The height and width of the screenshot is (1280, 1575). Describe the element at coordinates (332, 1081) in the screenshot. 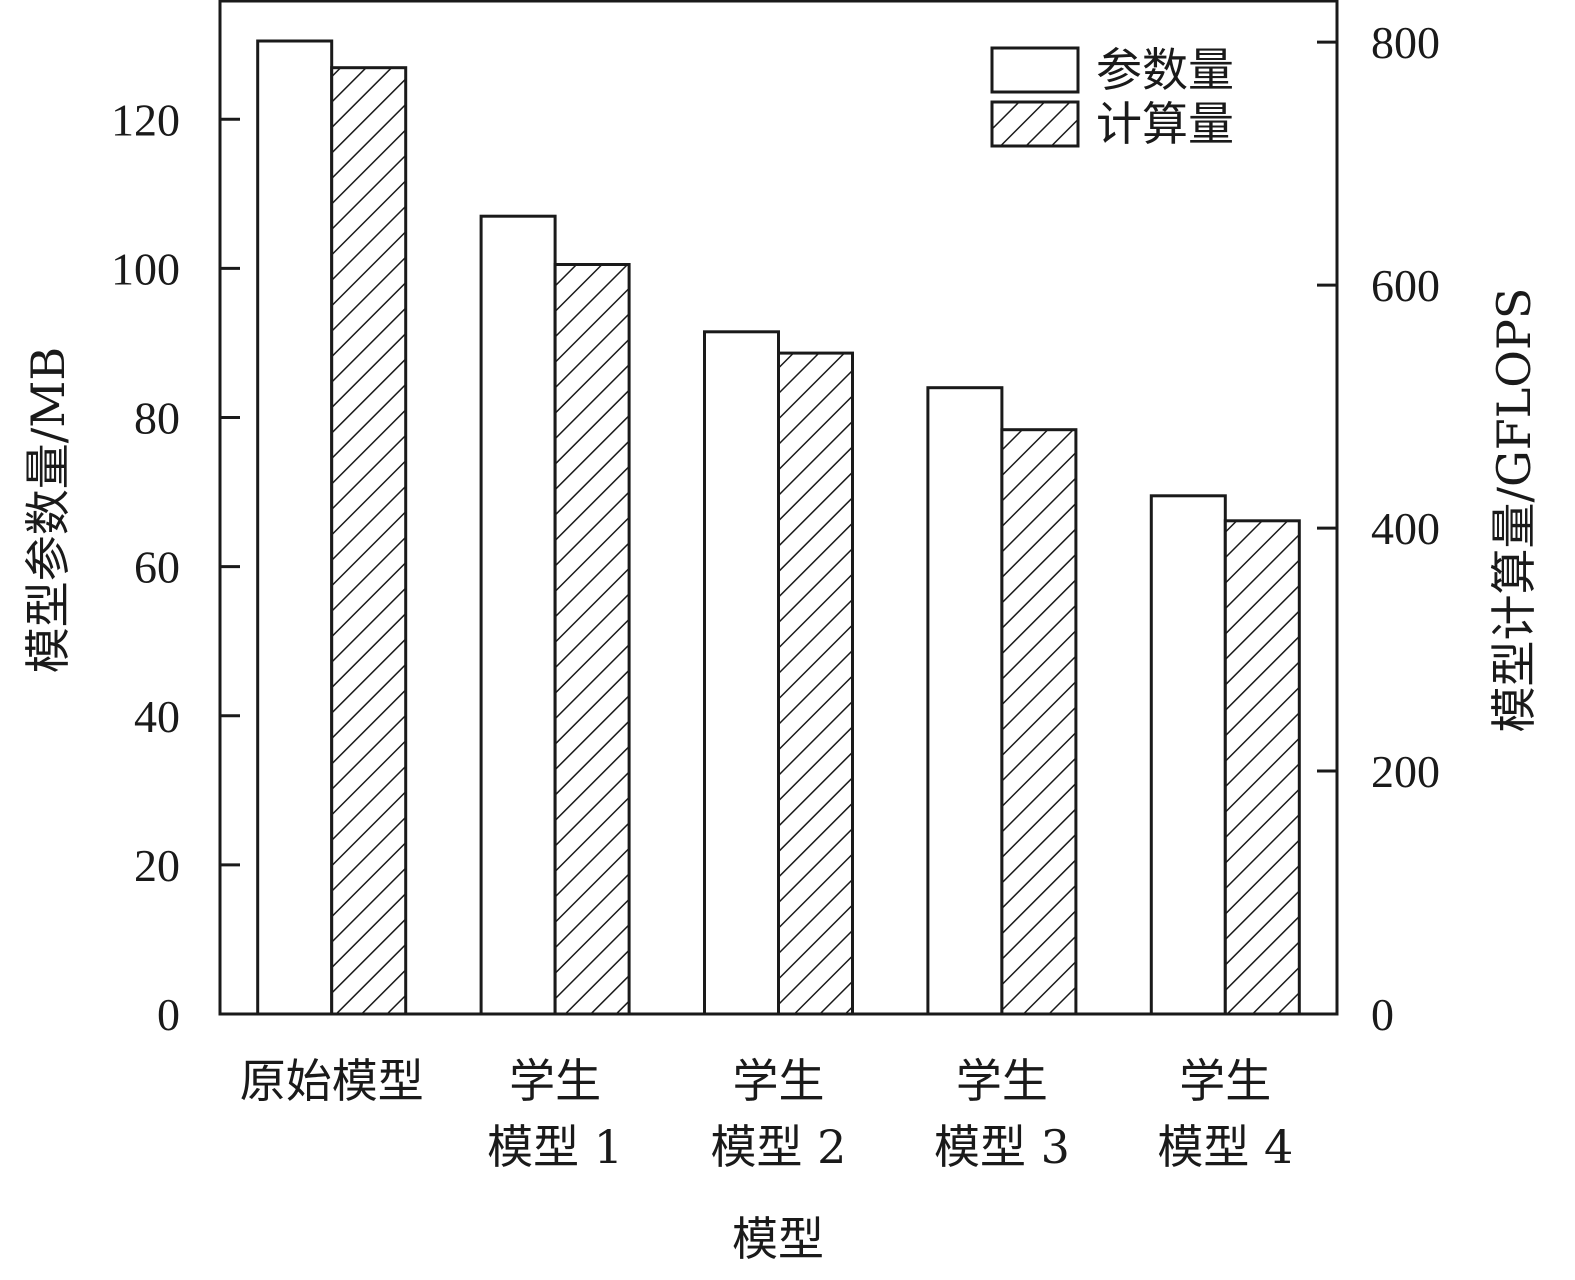

I see `category-label-0-line-0: 原始模型` at that location.